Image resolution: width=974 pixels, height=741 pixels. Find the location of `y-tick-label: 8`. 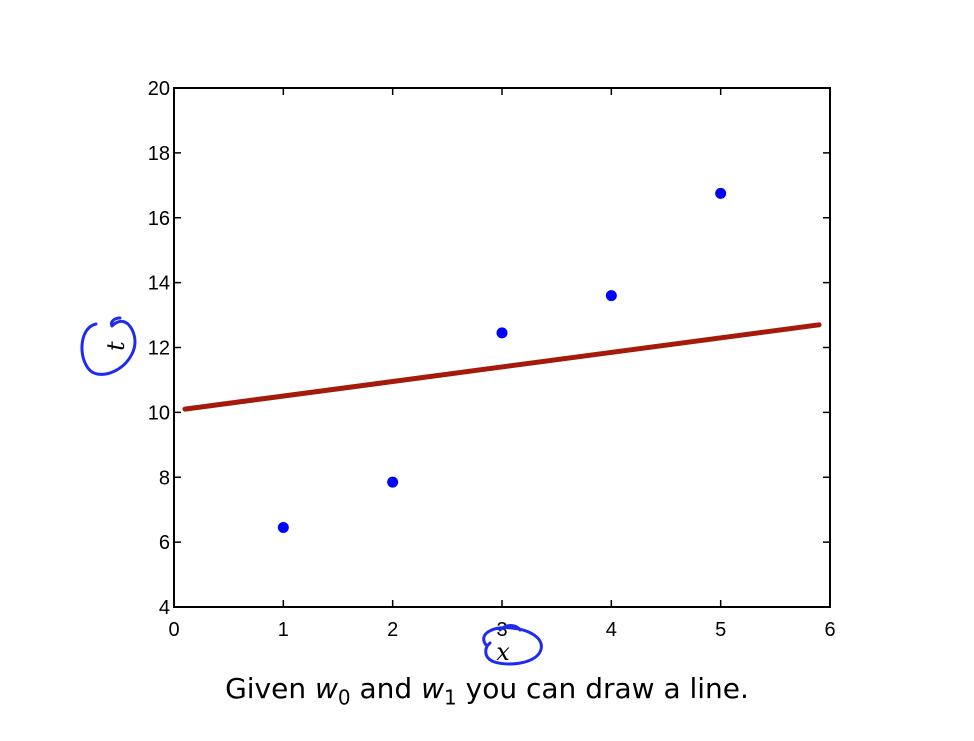

y-tick-label: 8 is located at coordinates (164, 478).